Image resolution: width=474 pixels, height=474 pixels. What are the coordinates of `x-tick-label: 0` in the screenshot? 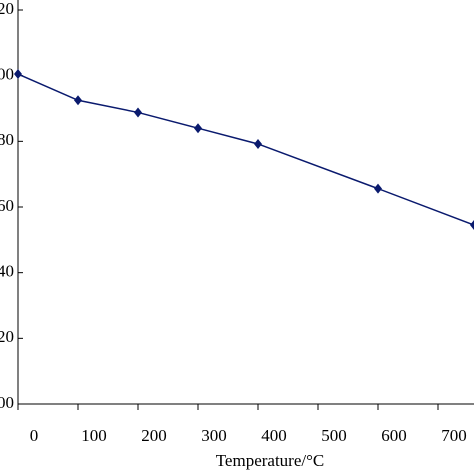 It's located at (34, 435).